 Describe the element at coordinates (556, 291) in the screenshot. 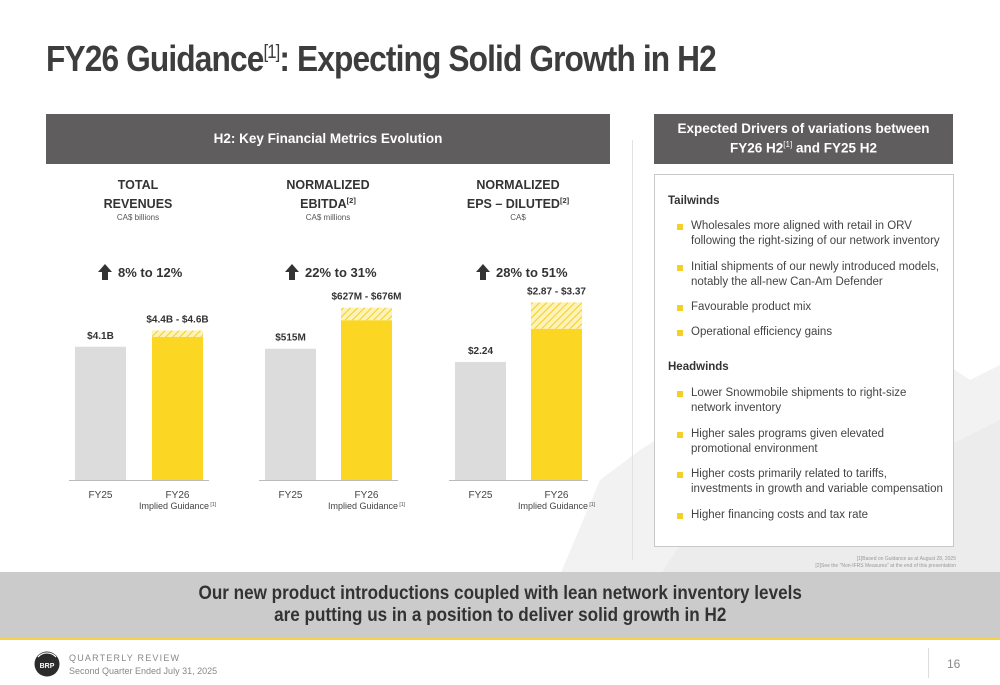

I see `data-label: $2.87 - $3.37` at that location.